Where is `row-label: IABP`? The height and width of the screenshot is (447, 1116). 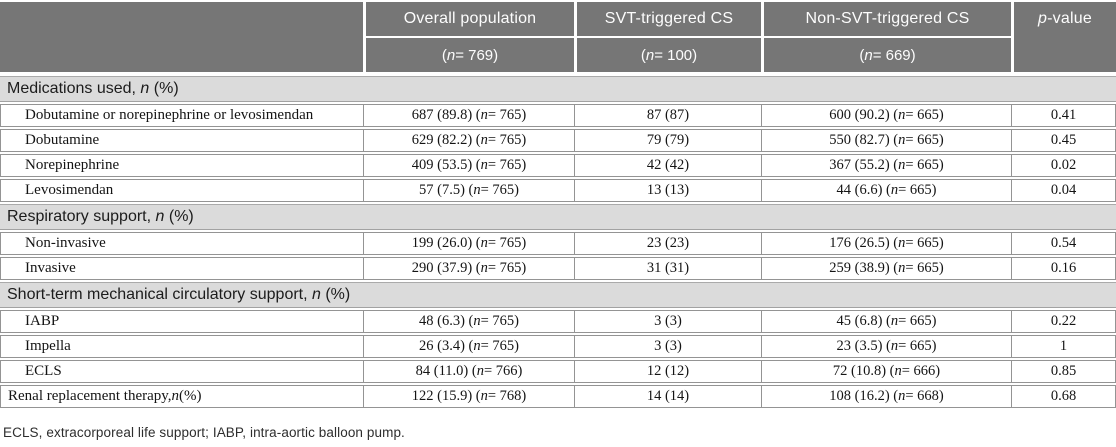
row-label: IABP is located at coordinates (42, 321).